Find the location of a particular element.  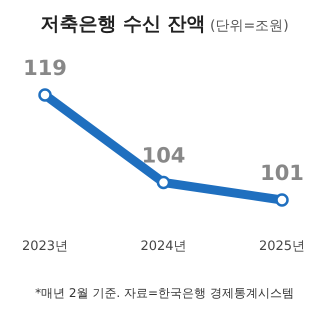

text: *매년 2월 기준. 자료=한국은행 경제통계시스템 is located at coordinates (164, 293).